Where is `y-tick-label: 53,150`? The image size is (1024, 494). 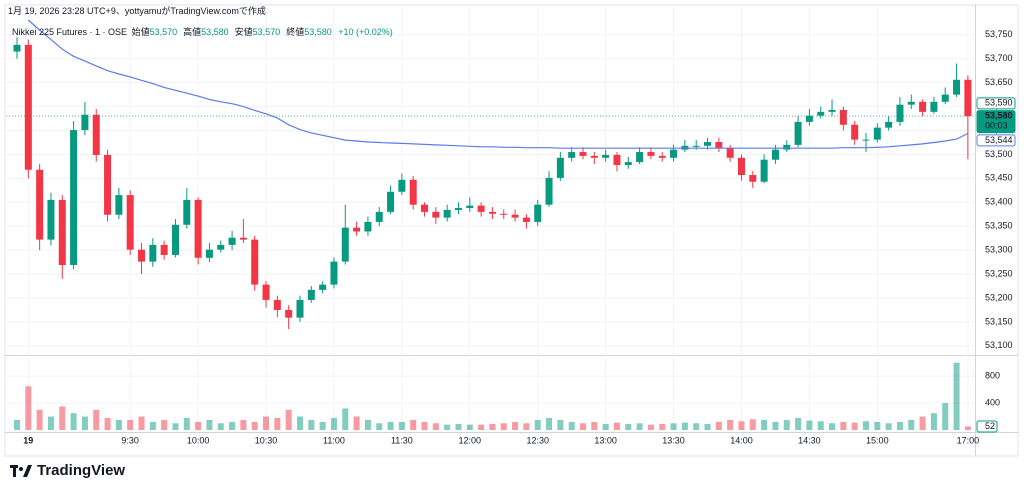 y-tick-label: 53,150 is located at coordinates (999, 321).